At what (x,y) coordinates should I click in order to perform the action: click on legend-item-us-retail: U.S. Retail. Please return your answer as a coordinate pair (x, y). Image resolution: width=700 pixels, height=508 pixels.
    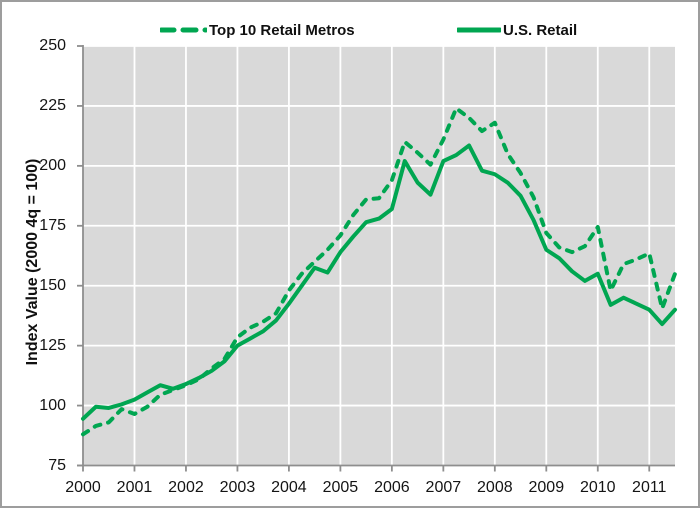
    Looking at the image, I should click on (517, 30).